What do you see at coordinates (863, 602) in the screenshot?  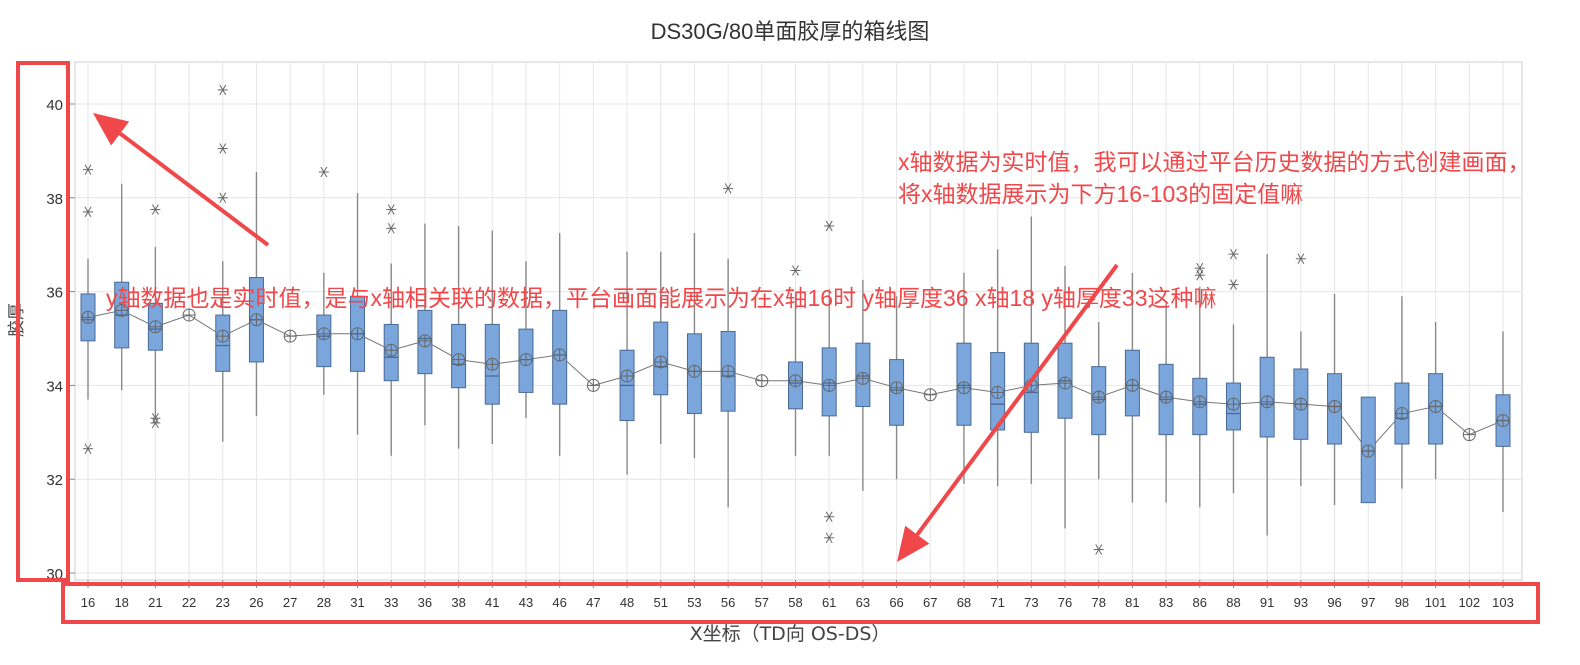 I see `x-tick-label: 63` at bounding box center [863, 602].